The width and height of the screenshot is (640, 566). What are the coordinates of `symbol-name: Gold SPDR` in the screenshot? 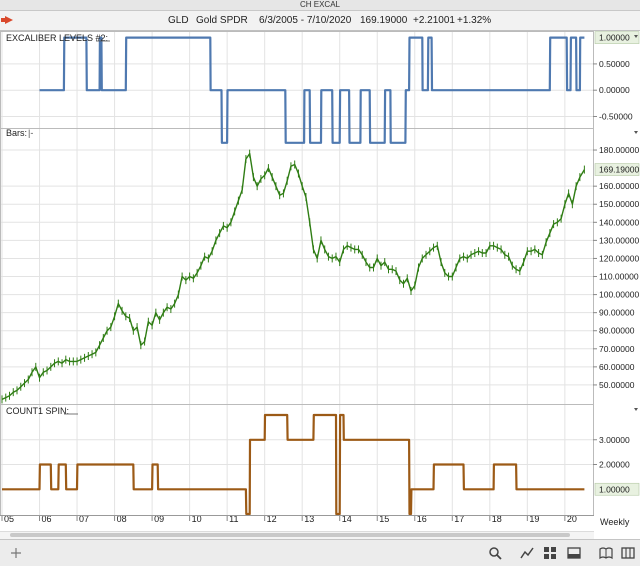 It's located at (222, 20).